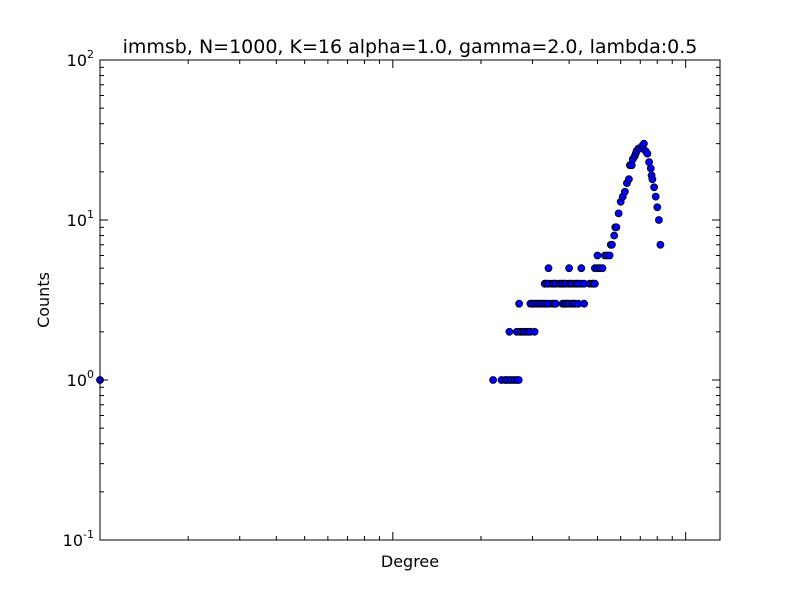 The width and height of the screenshot is (800, 600). Describe the element at coordinates (80, 379) in the screenshot. I see `y-tick-label: 10⁰` at that location.